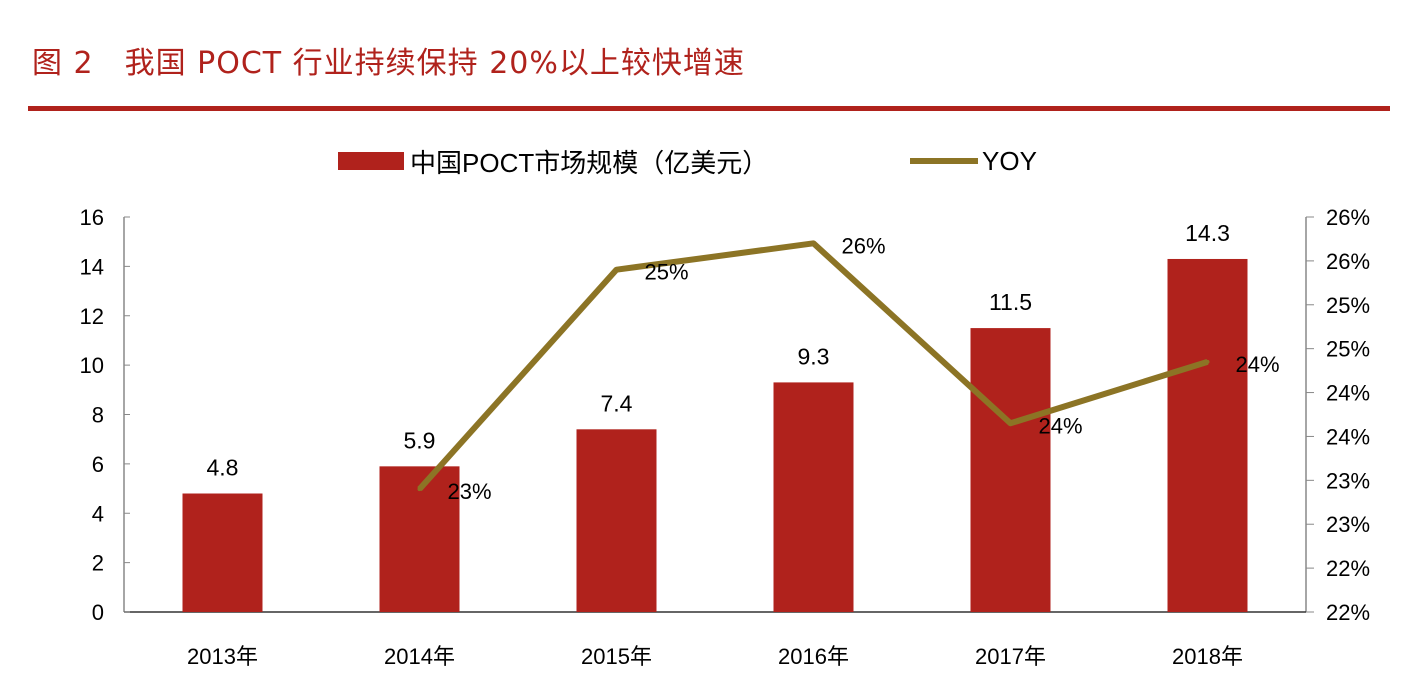 This screenshot has height=700, width=1412. I want to click on bar-data-label: 11.5, so click(1010, 302).